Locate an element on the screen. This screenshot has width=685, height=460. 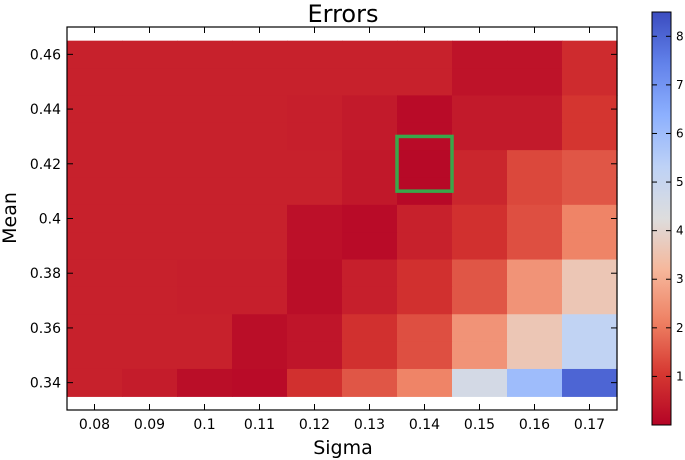
x-tick-label: 0.13 is located at coordinates (369, 425).